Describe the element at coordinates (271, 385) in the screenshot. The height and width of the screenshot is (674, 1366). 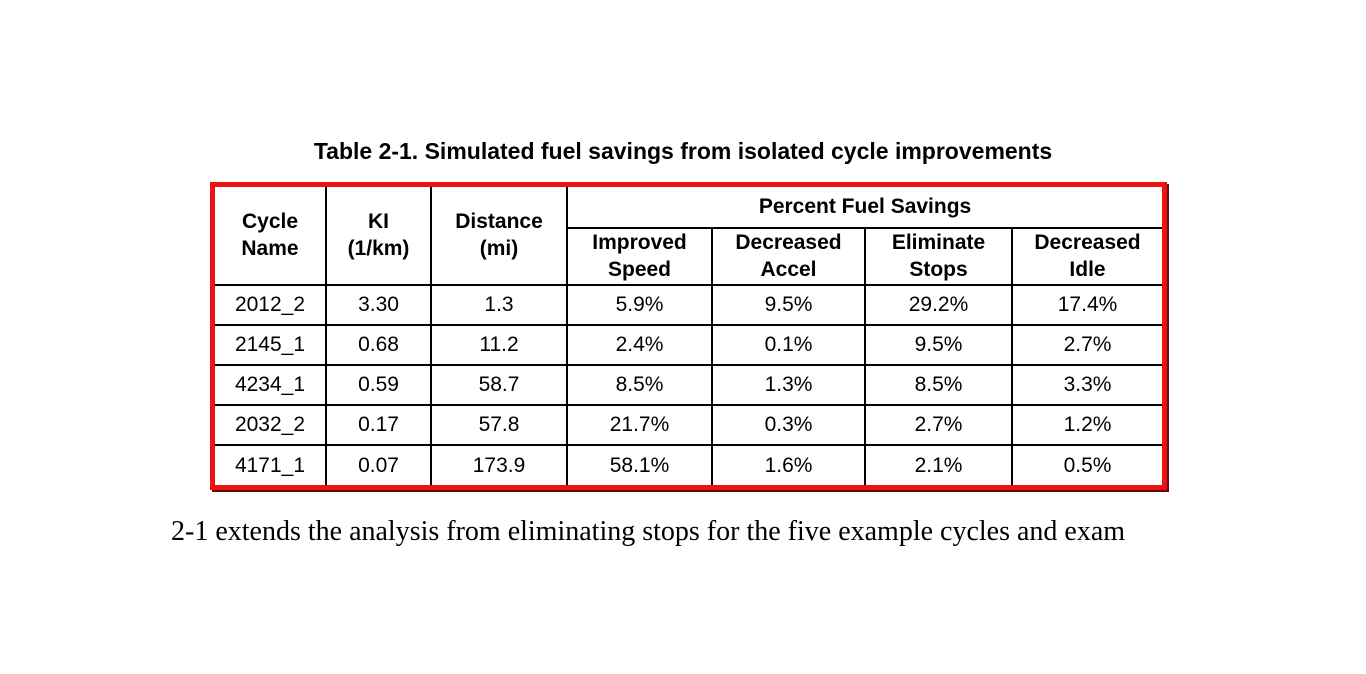
I see `cell-cycle-name: 4234_1` at that location.